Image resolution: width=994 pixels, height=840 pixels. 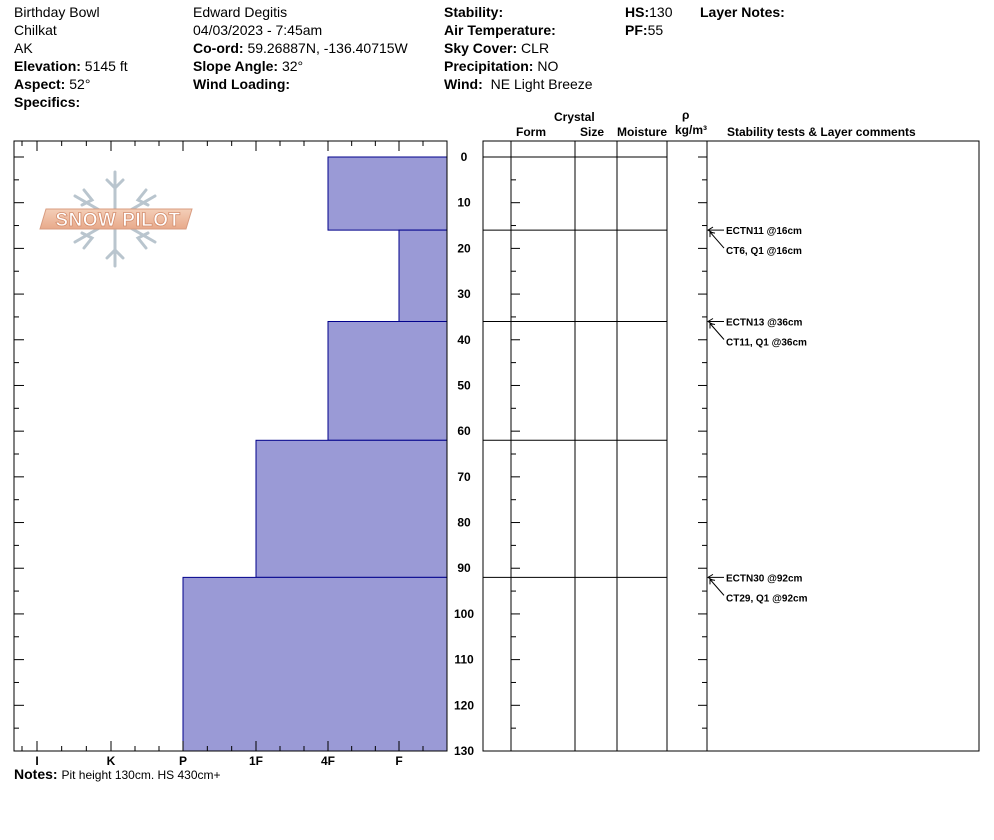 What do you see at coordinates (464, 660) in the screenshot?
I see `depth-tick-label: 110` at bounding box center [464, 660].